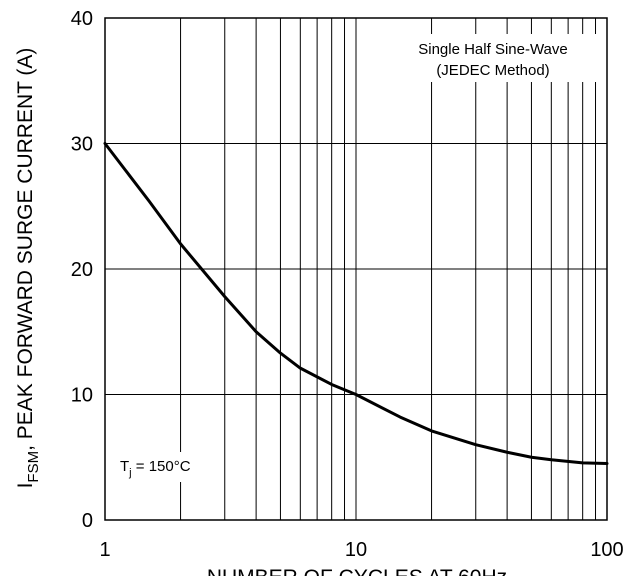  I want to click on x-axis-title: NUMBER OF CYCLES AT 60Hz, so click(357, 571).